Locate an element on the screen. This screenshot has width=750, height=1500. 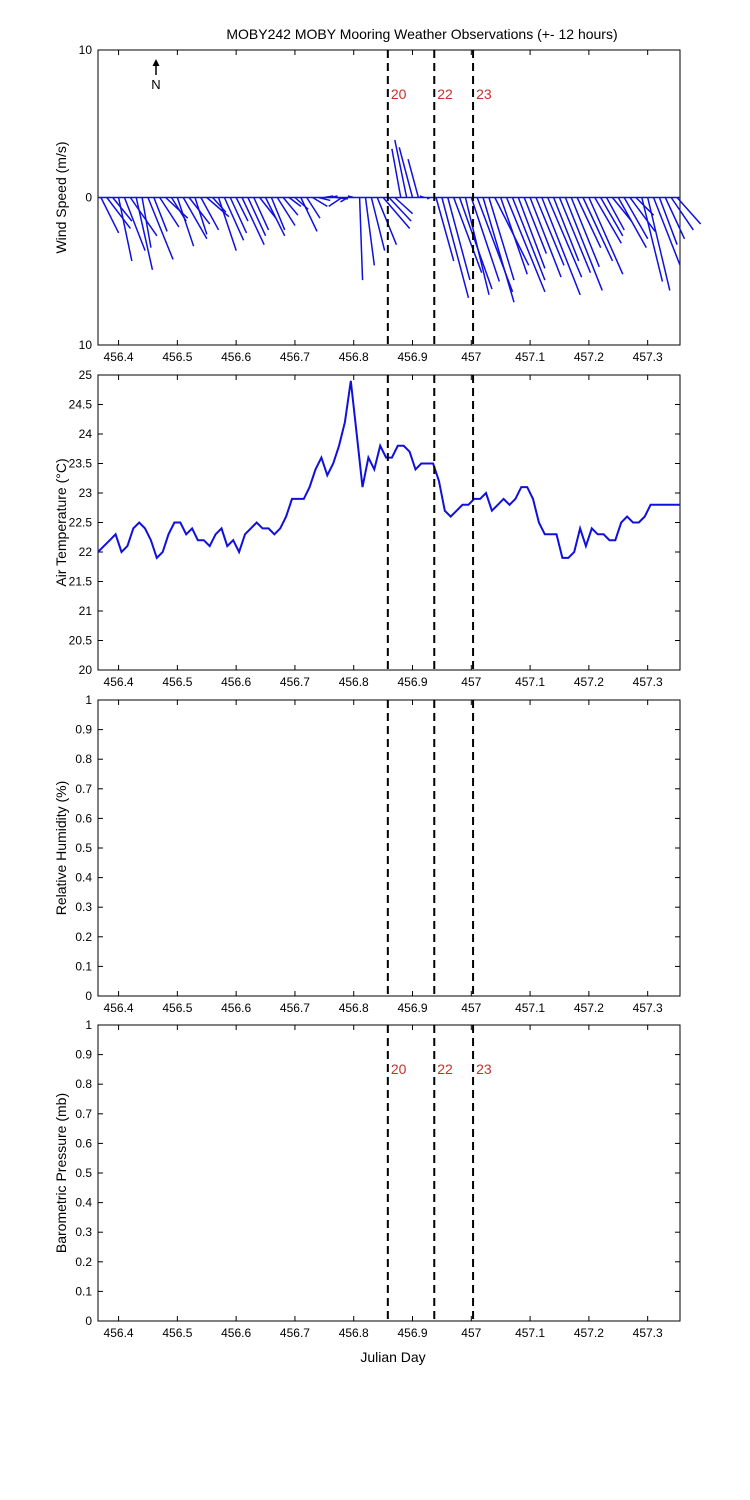
event-label: 22 is located at coordinates (445, 94).